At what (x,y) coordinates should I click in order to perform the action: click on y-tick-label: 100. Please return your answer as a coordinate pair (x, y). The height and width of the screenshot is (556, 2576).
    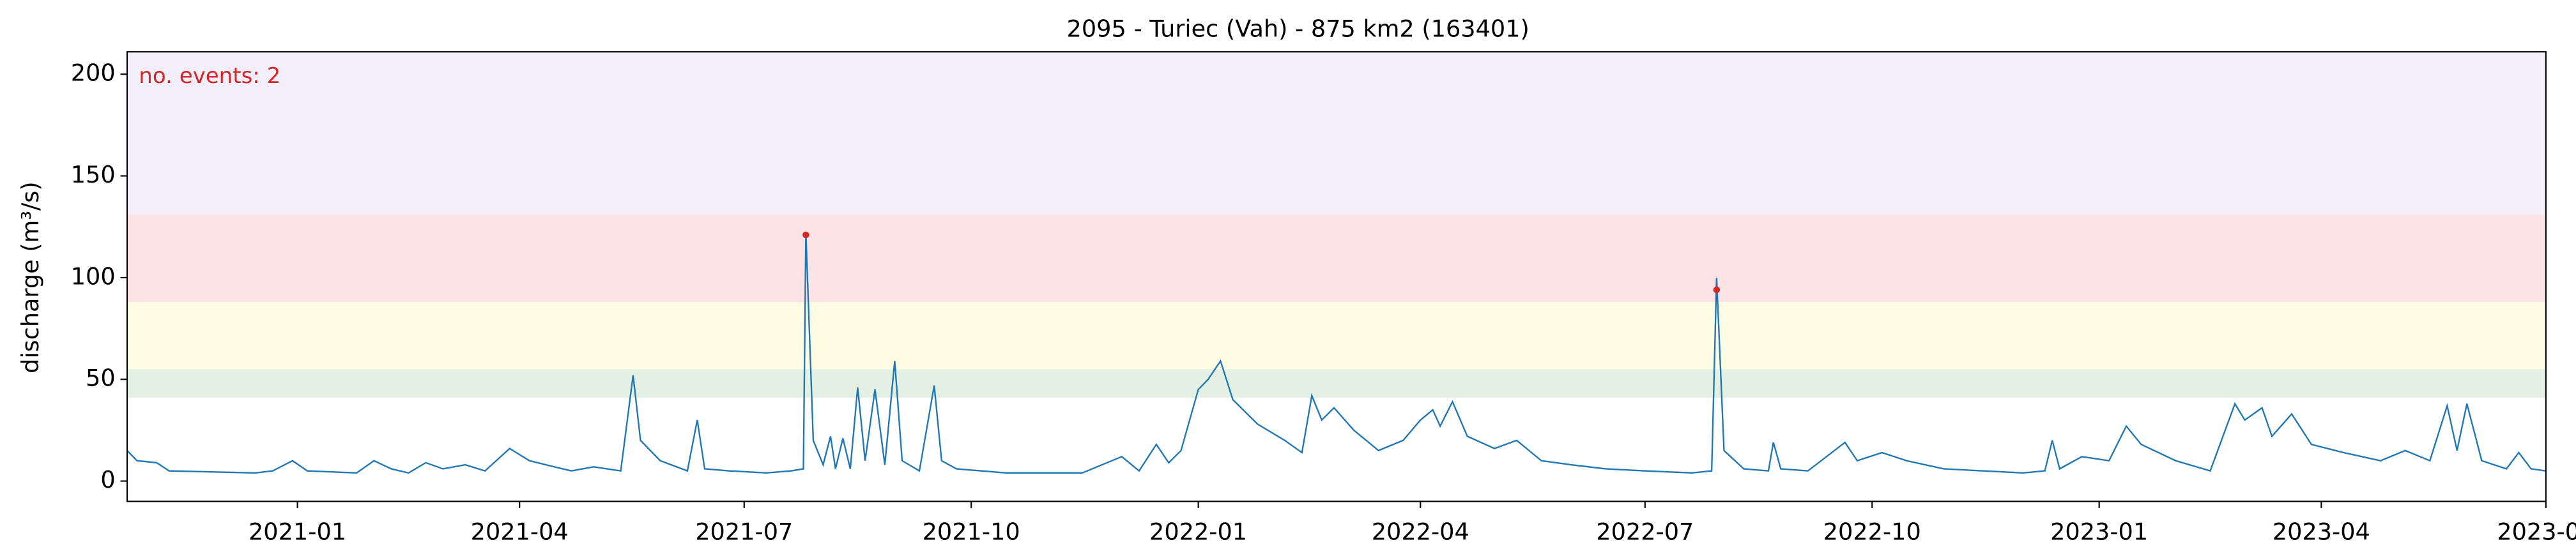
    Looking at the image, I should click on (93, 276).